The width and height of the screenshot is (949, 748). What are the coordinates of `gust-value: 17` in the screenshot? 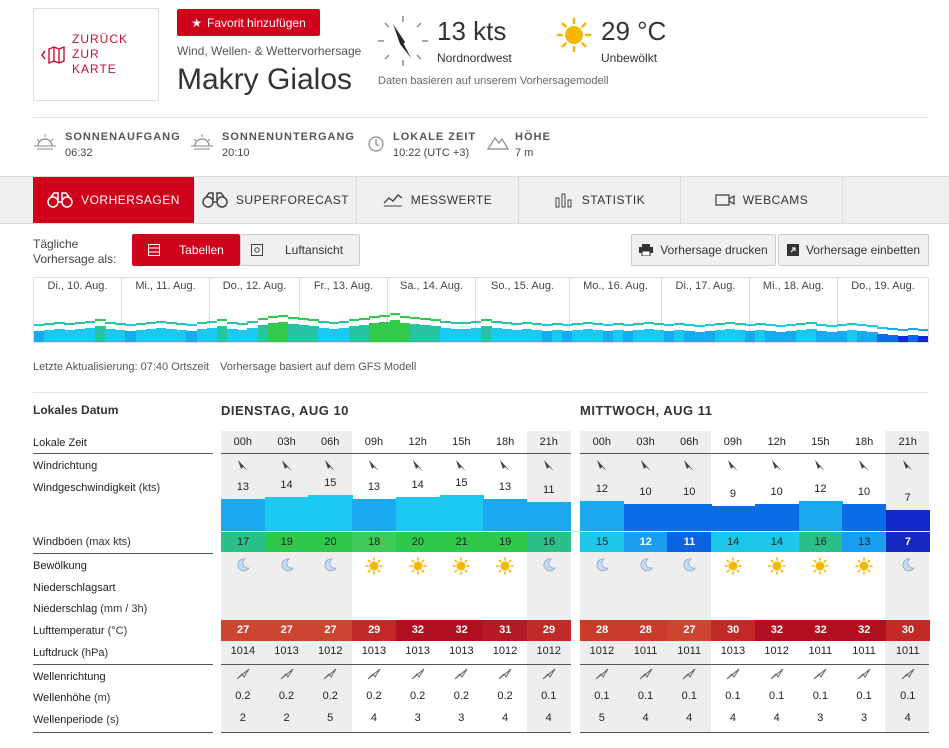 It's located at (243, 542).